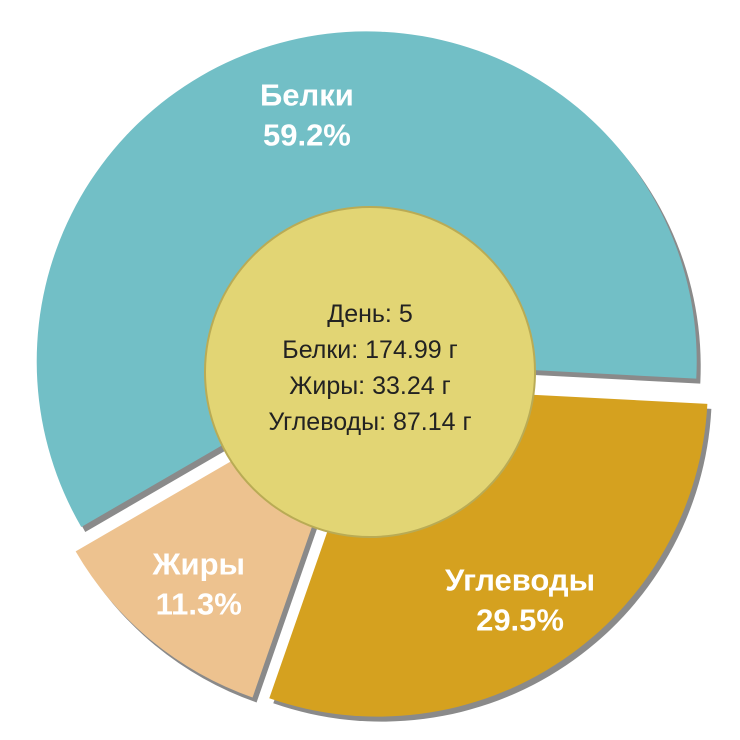 Image resolution: width=740 pixels, height=740 pixels. Describe the element at coordinates (369, 386) in the screenshot. I see `center-line: Жиры: 33.24 г` at that location.